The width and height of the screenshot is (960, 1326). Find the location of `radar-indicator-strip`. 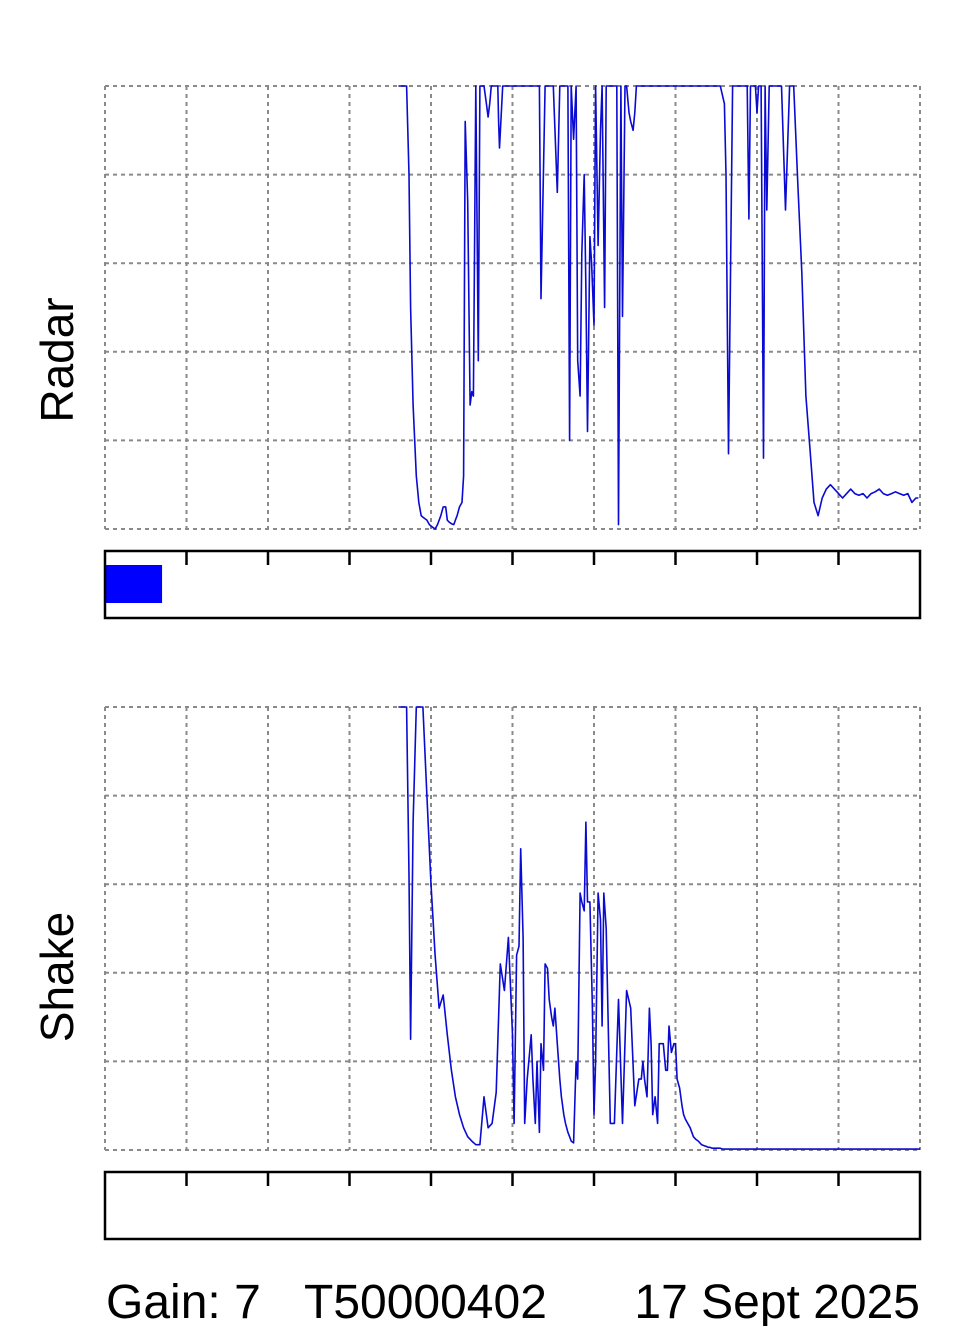

radar-indicator-strip is located at coordinates (512, 584).